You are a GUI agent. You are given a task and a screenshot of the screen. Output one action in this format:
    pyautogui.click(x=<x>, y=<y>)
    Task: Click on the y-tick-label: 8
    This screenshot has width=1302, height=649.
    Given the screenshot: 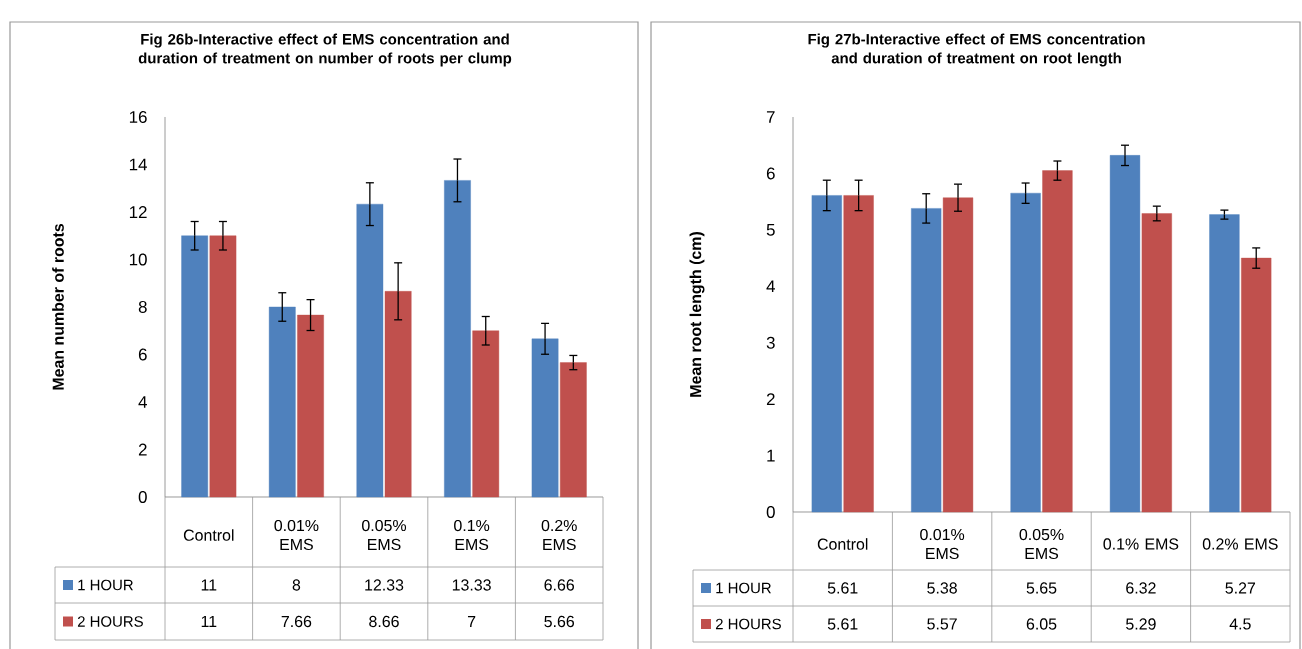 What is the action you would take?
    pyautogui.click(x=142, y=307)
    